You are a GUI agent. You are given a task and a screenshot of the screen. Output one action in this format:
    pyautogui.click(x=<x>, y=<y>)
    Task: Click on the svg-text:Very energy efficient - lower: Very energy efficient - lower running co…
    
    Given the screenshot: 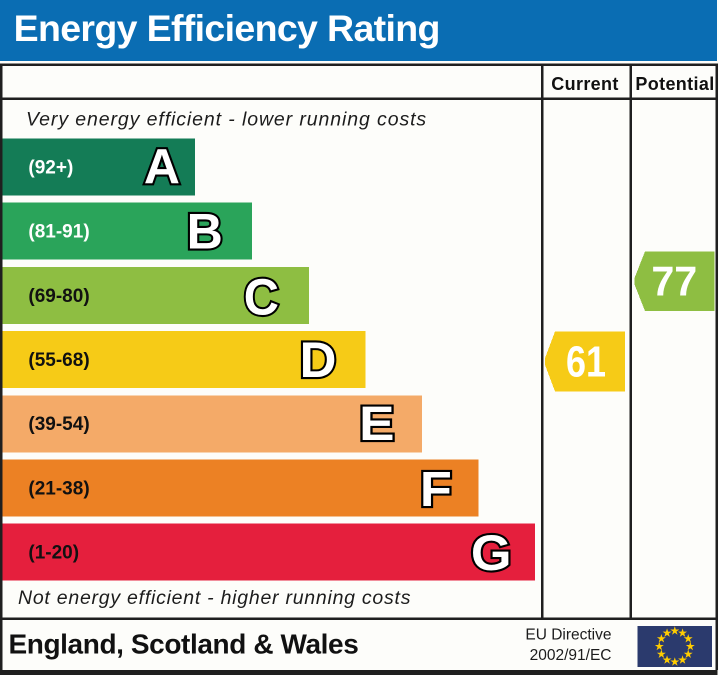 What is the action you would take?
    pyautogui.click(x=226, y=120)
    